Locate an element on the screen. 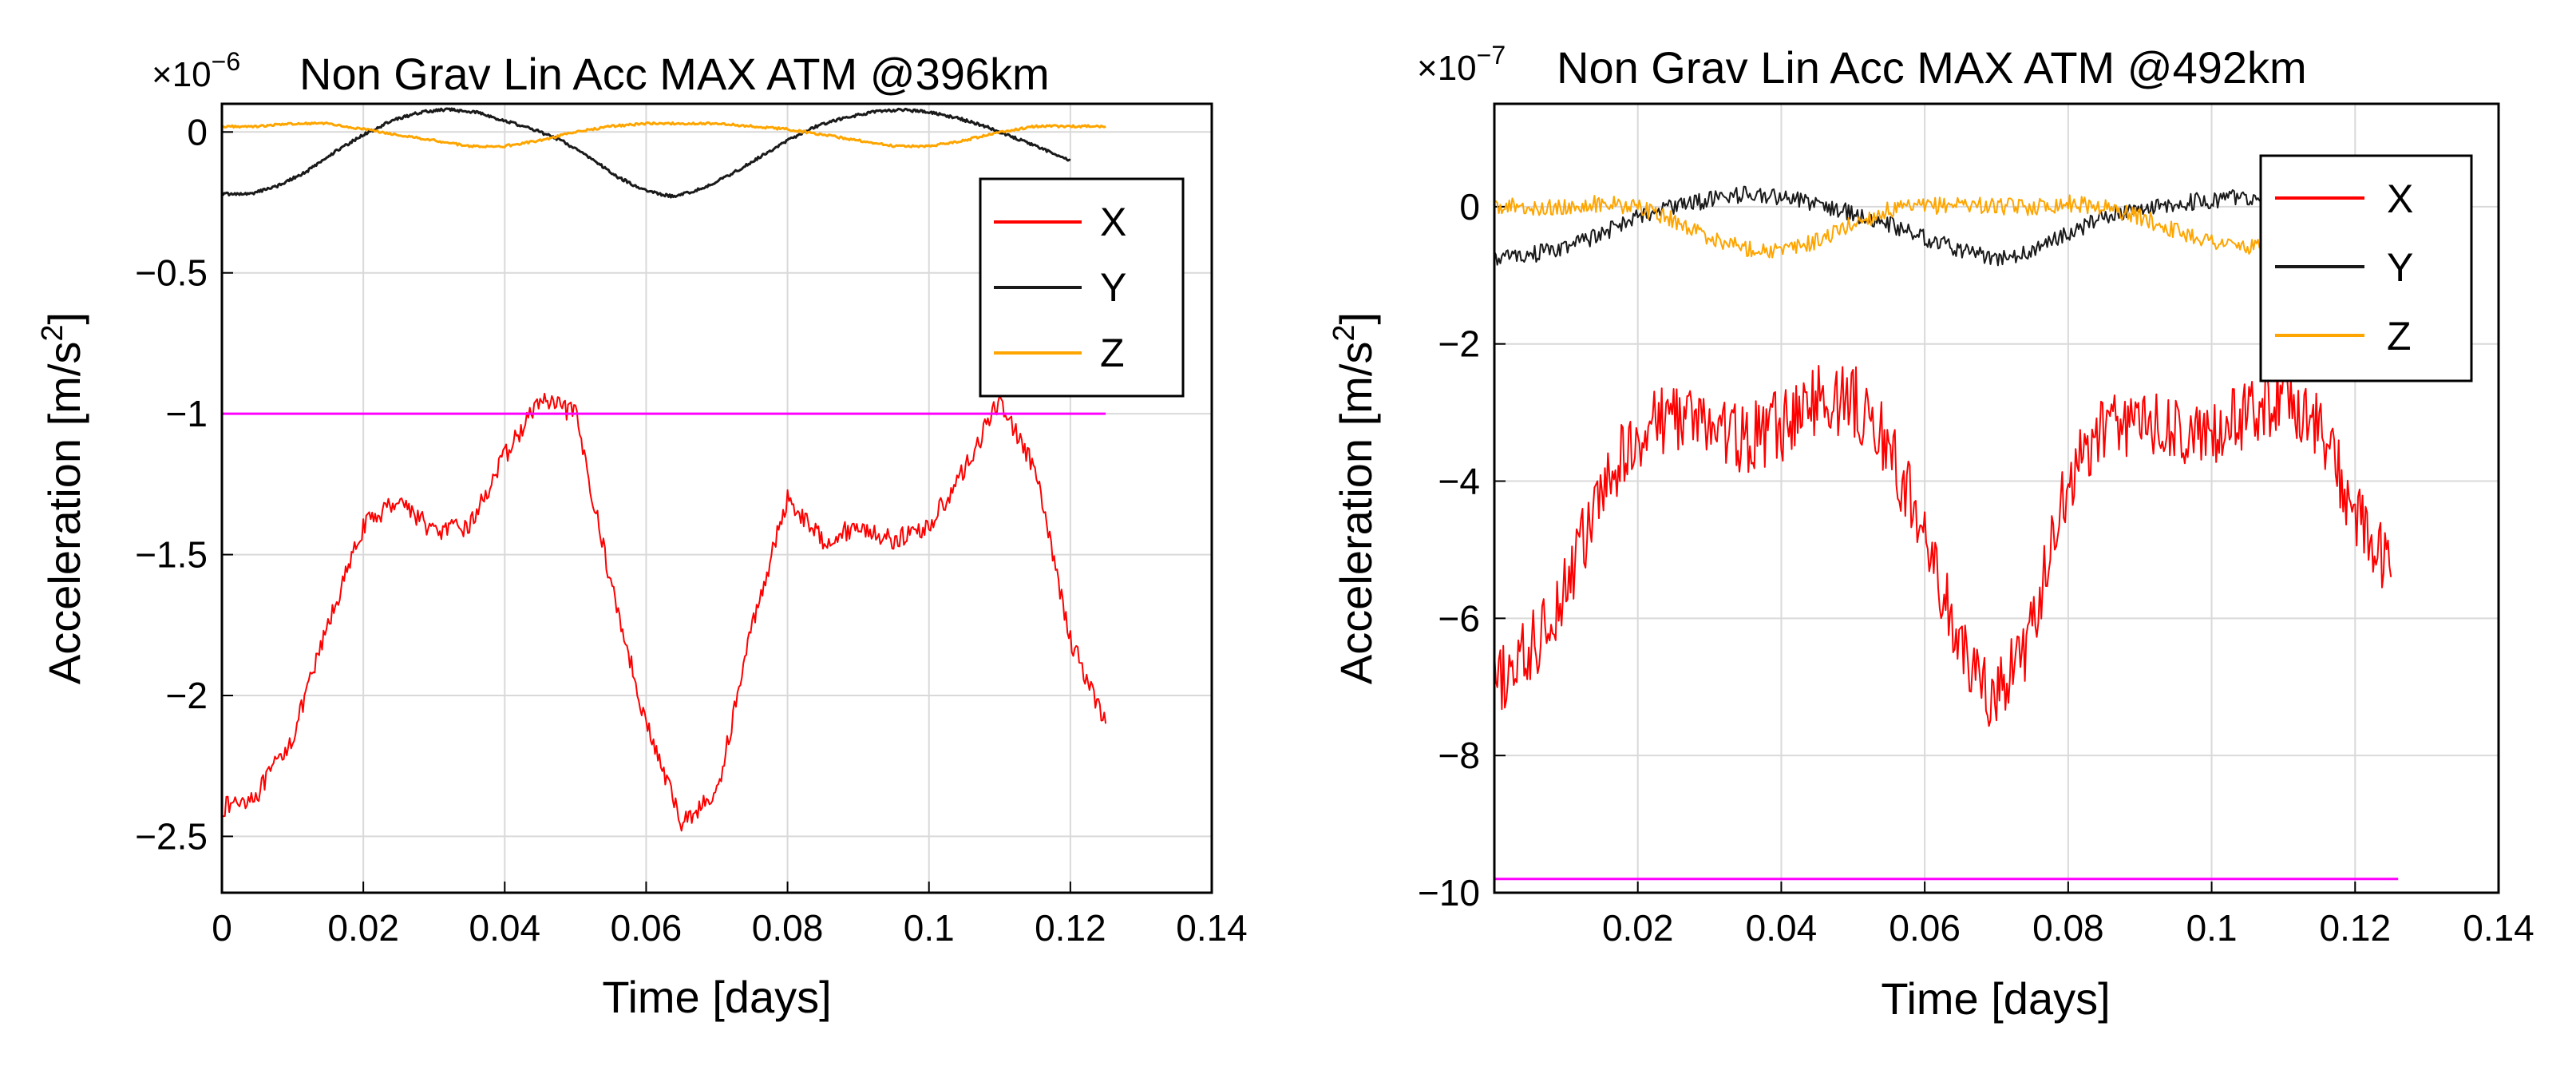  y-tick-label: −0.5 is located at coordinates (171, 273).